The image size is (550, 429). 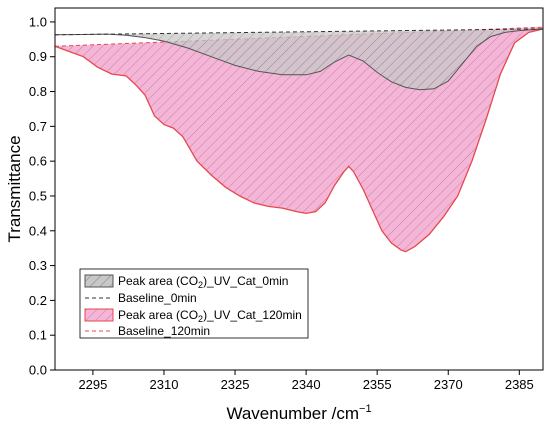 I want to click on x-tick-label-3: 2340, so click(x=306, y=384).